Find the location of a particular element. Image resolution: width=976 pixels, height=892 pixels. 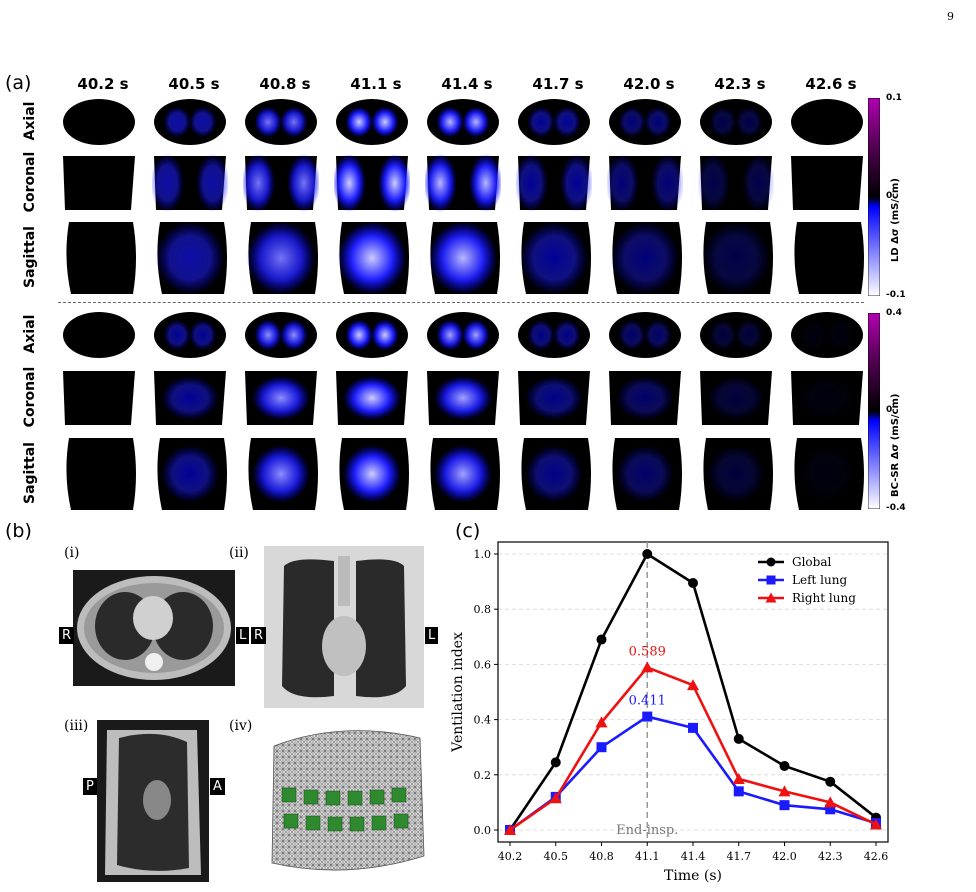

ct-sagittal-image is located at coordinates (153, 801).